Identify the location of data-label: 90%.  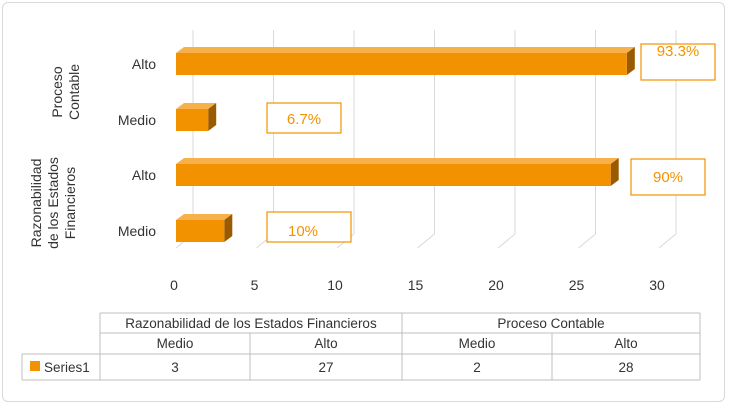
(668, 177).